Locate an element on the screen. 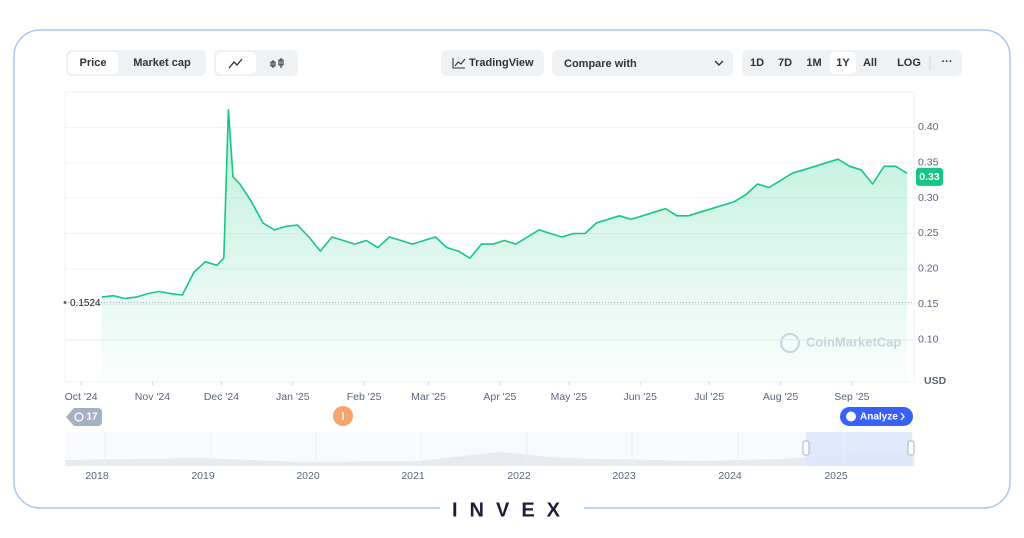 This screenshot has width=1024, height=538. start-dot is located at coordinates (65, 302).